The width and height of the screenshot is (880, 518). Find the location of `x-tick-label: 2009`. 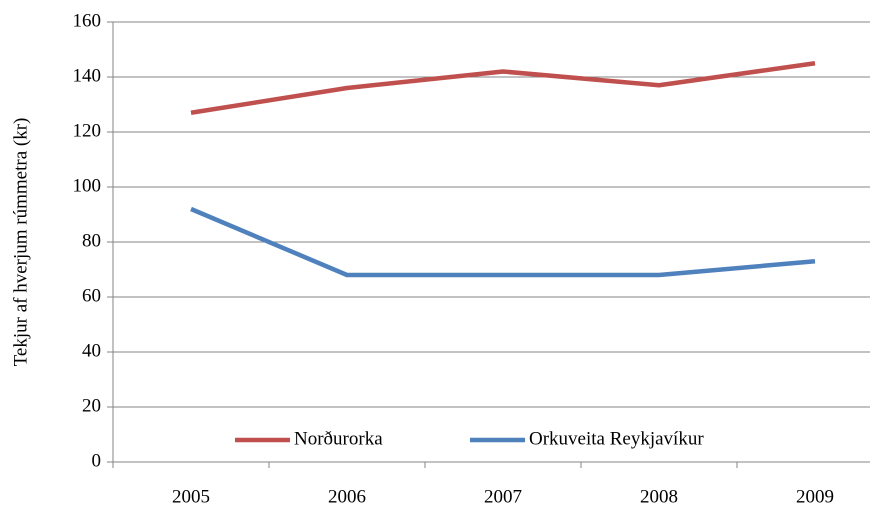

x-tick-label: 2009 is located at coordinates (815, 496).